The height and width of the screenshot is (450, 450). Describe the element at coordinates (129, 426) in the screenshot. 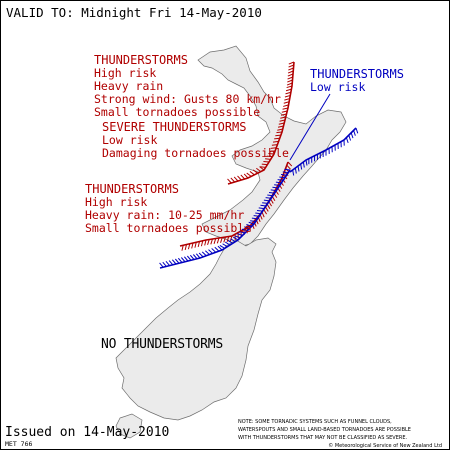

I see `stewart-island` at that location.